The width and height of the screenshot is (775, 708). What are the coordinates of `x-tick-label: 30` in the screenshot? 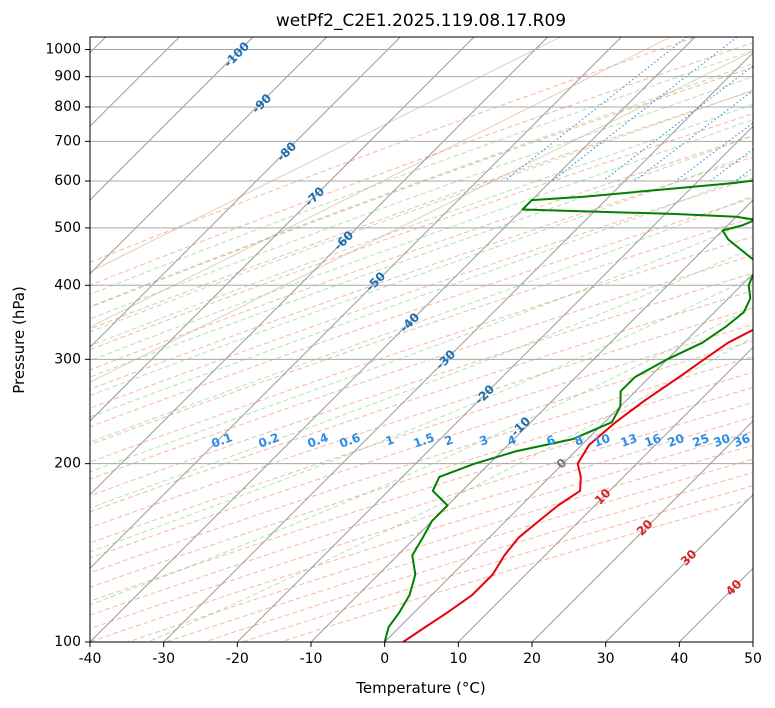 It's located at (606, 659).